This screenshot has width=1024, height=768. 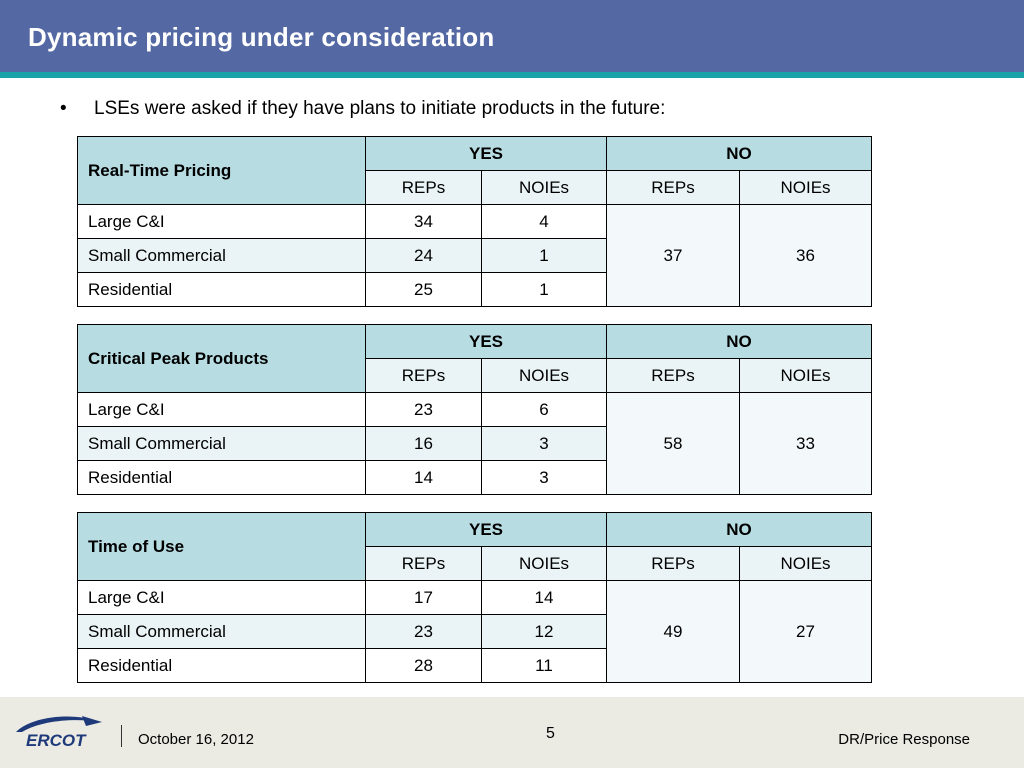 What do you see at coordinates (261, 37) in the screenshot?
I see `slide-title: Dynamic pricing under consideration` at bounding box center [261, 37].